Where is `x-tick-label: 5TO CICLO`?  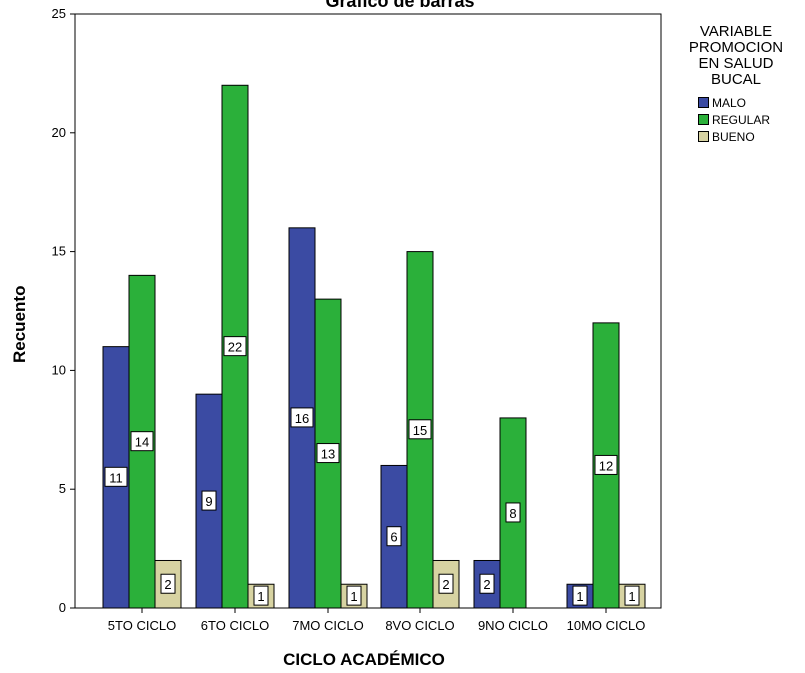
x-tick-label: 5TO CICLO is located at coordinates (142, 625).